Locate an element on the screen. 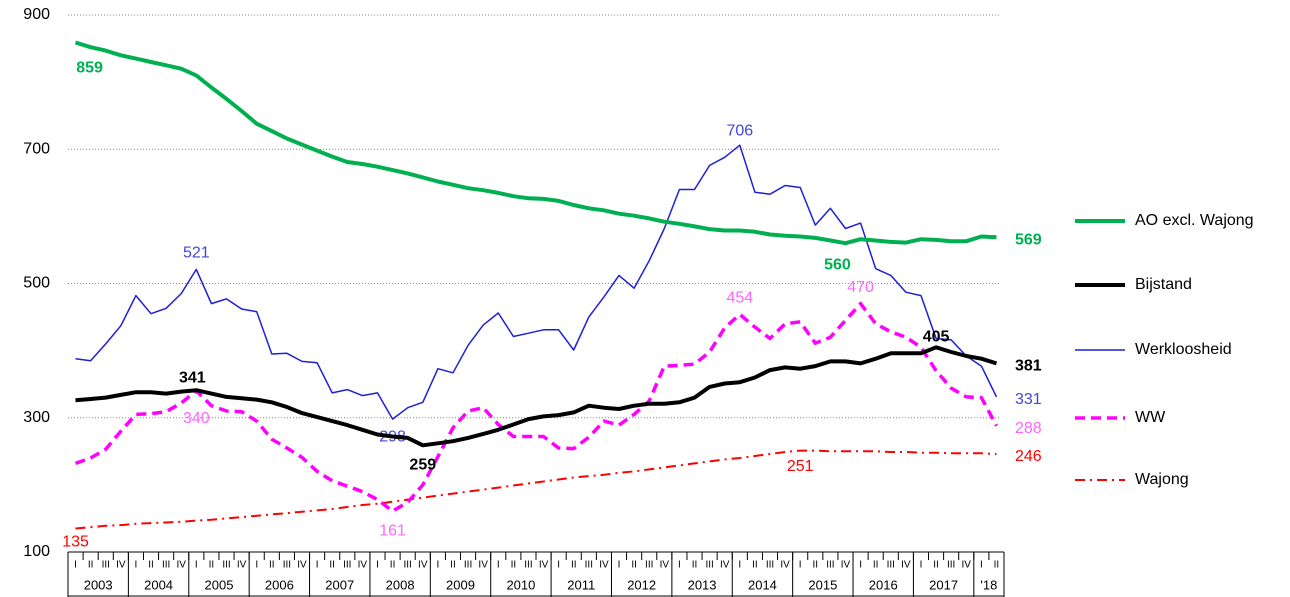  legend-label: Wajong is located at coordinates (1162, 479).